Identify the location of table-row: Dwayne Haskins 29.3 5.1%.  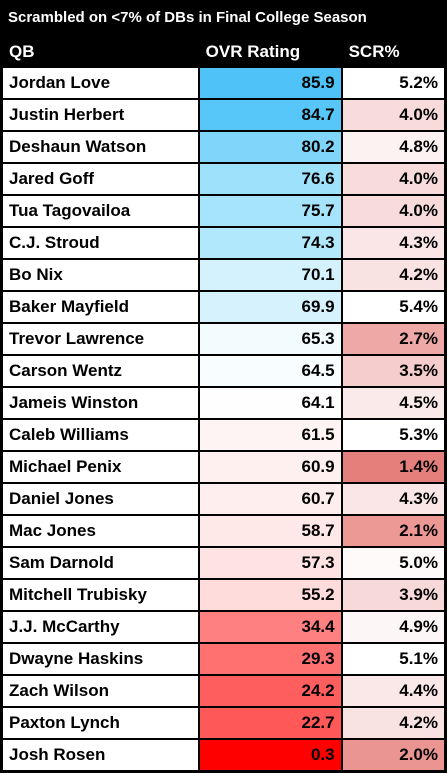
(223, 659).